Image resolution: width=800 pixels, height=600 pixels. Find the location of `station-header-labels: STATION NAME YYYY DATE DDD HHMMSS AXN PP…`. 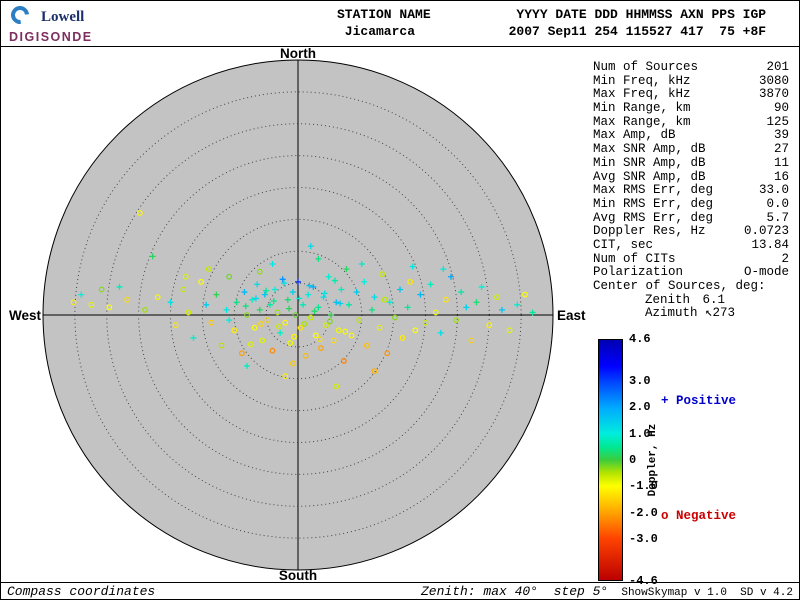

station-header-labels: STATION NAME YYYY DATE DDD HHMMSS AXN PP… is located at coordinates (552, 14).